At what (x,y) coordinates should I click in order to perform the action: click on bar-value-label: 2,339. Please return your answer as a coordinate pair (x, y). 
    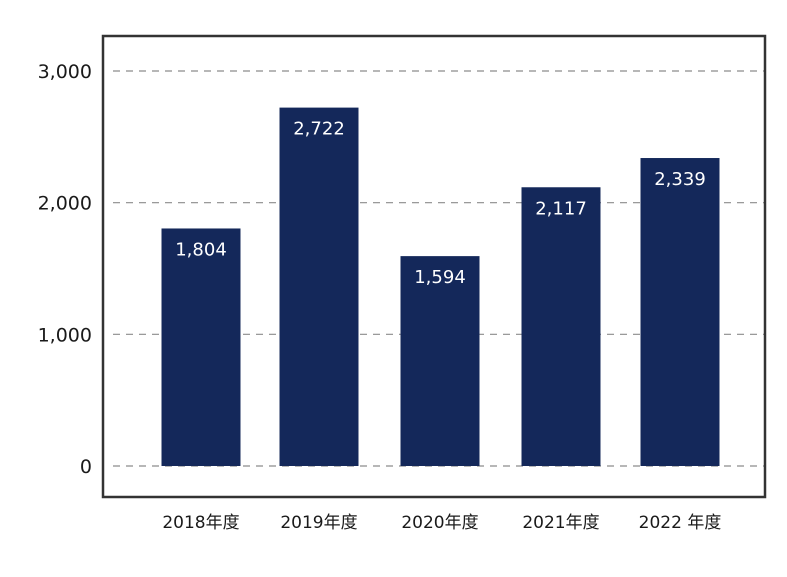
    Looking at the image, I should click on (680, 179).